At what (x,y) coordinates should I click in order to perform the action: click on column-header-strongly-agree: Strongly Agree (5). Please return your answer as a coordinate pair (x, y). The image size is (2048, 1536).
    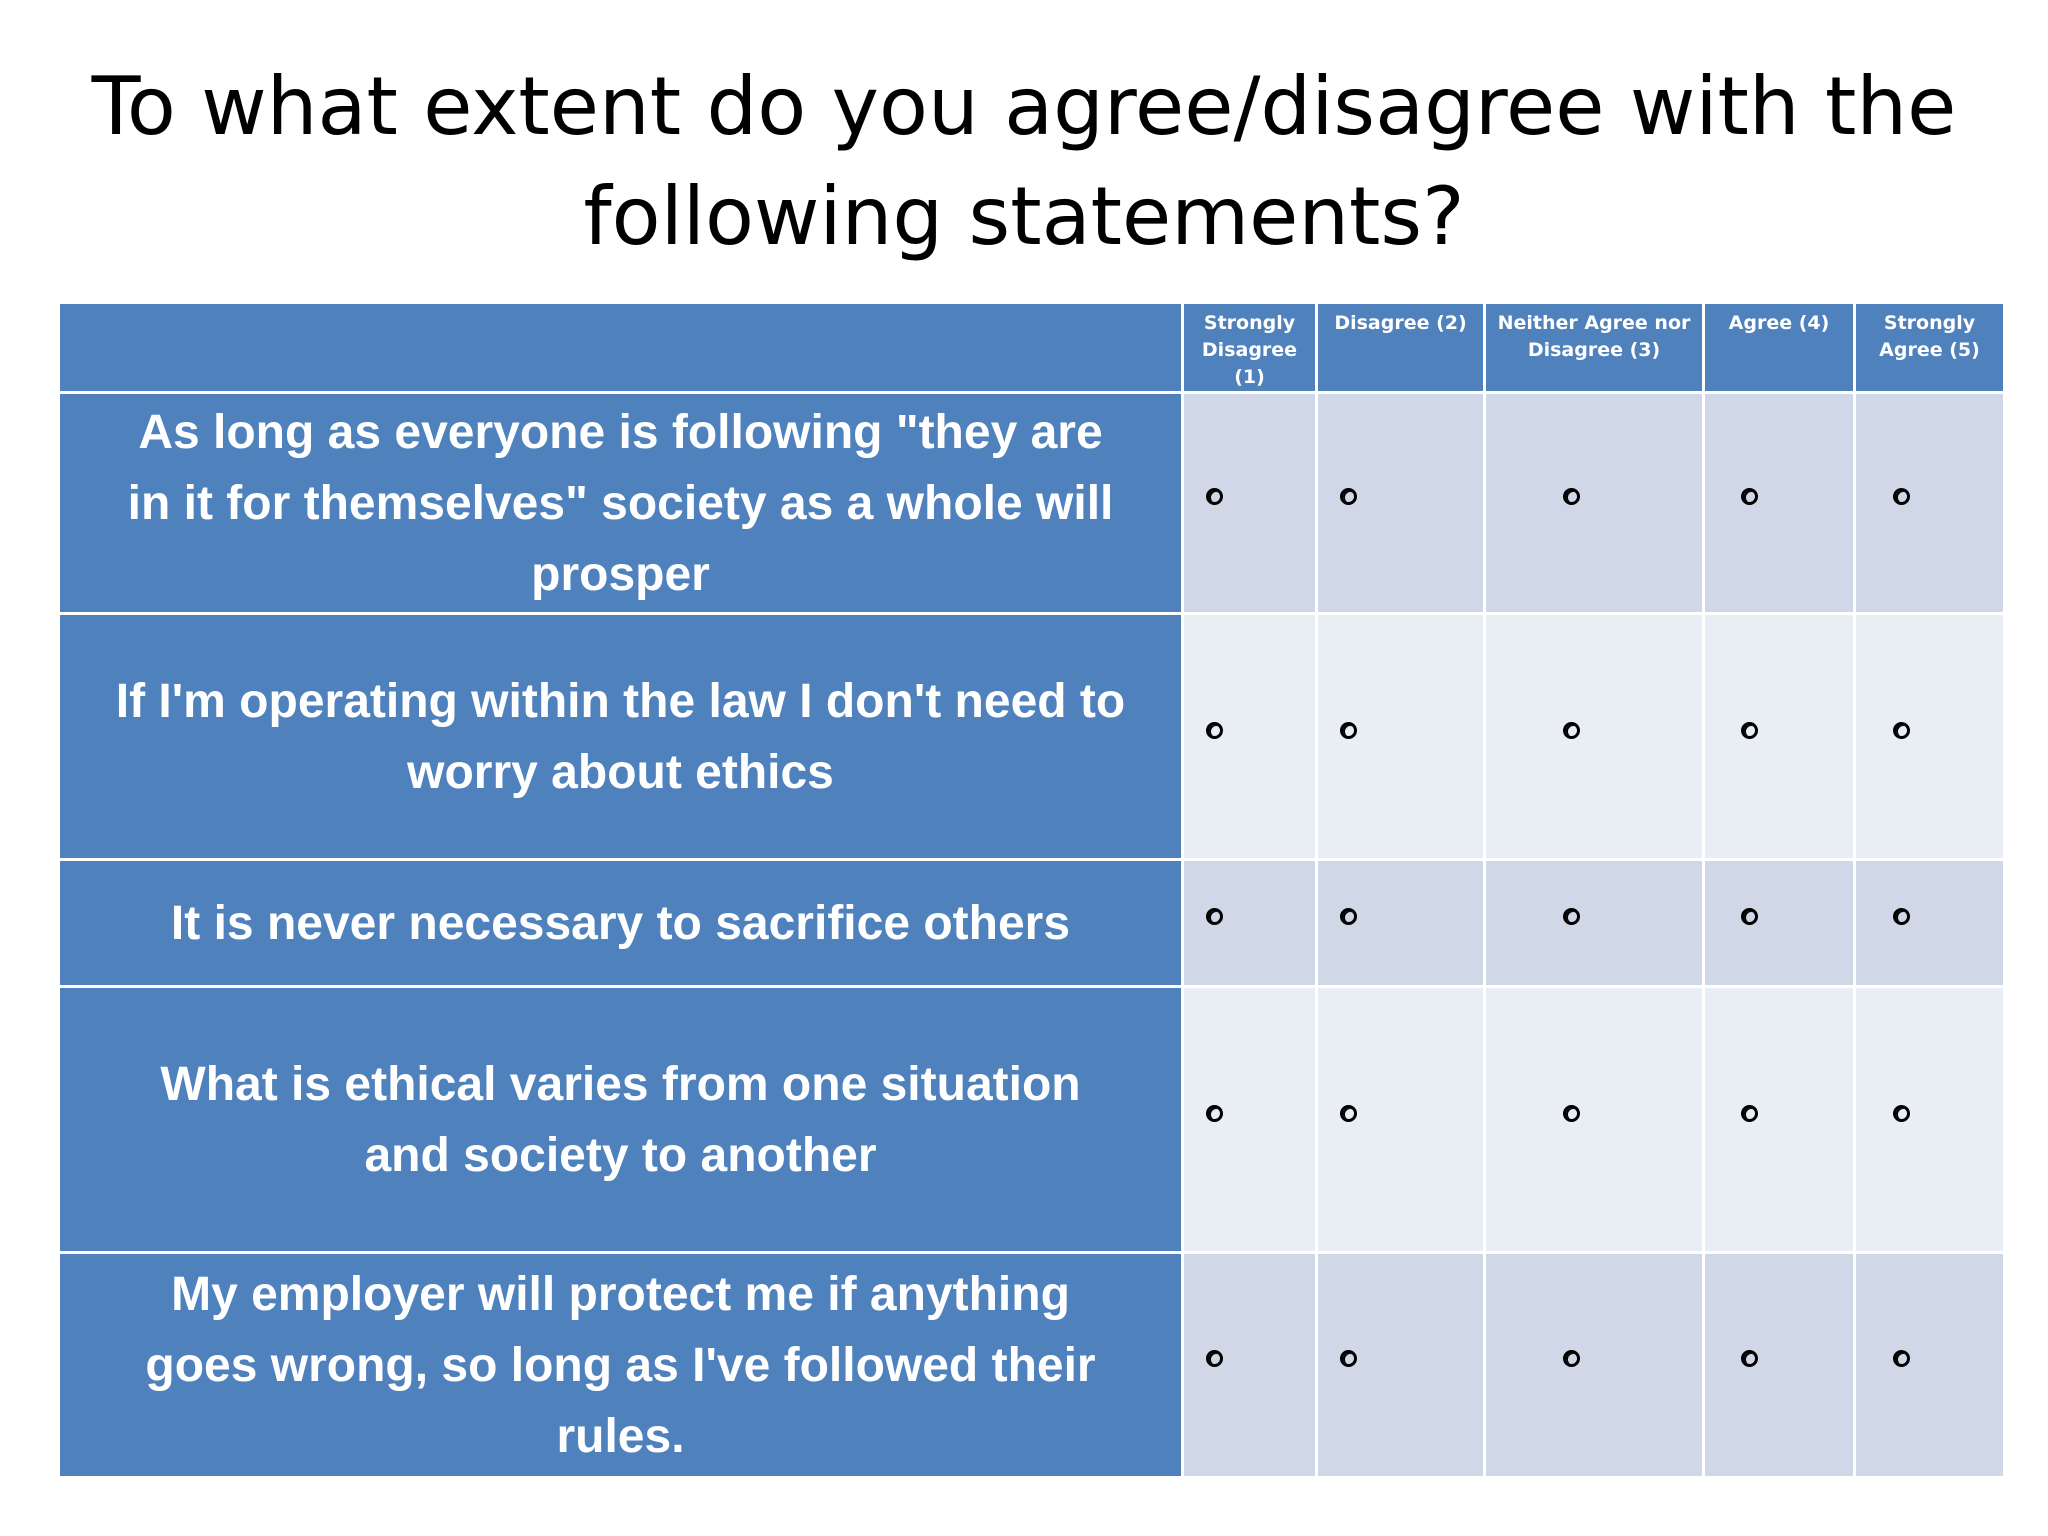
    Looking at the image, I should click on (1929, 347).